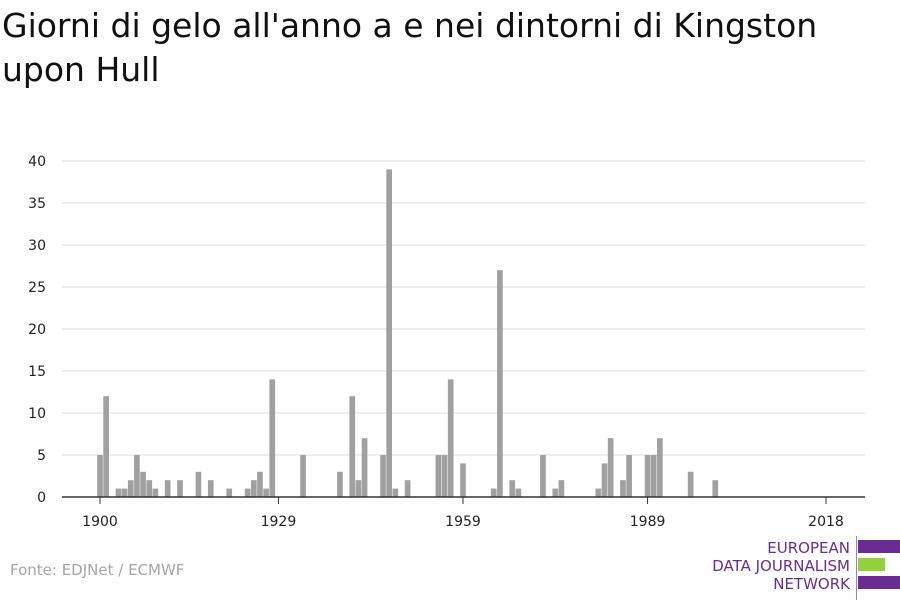  I want to click on y-tick-label: 15, so click(37, 372).